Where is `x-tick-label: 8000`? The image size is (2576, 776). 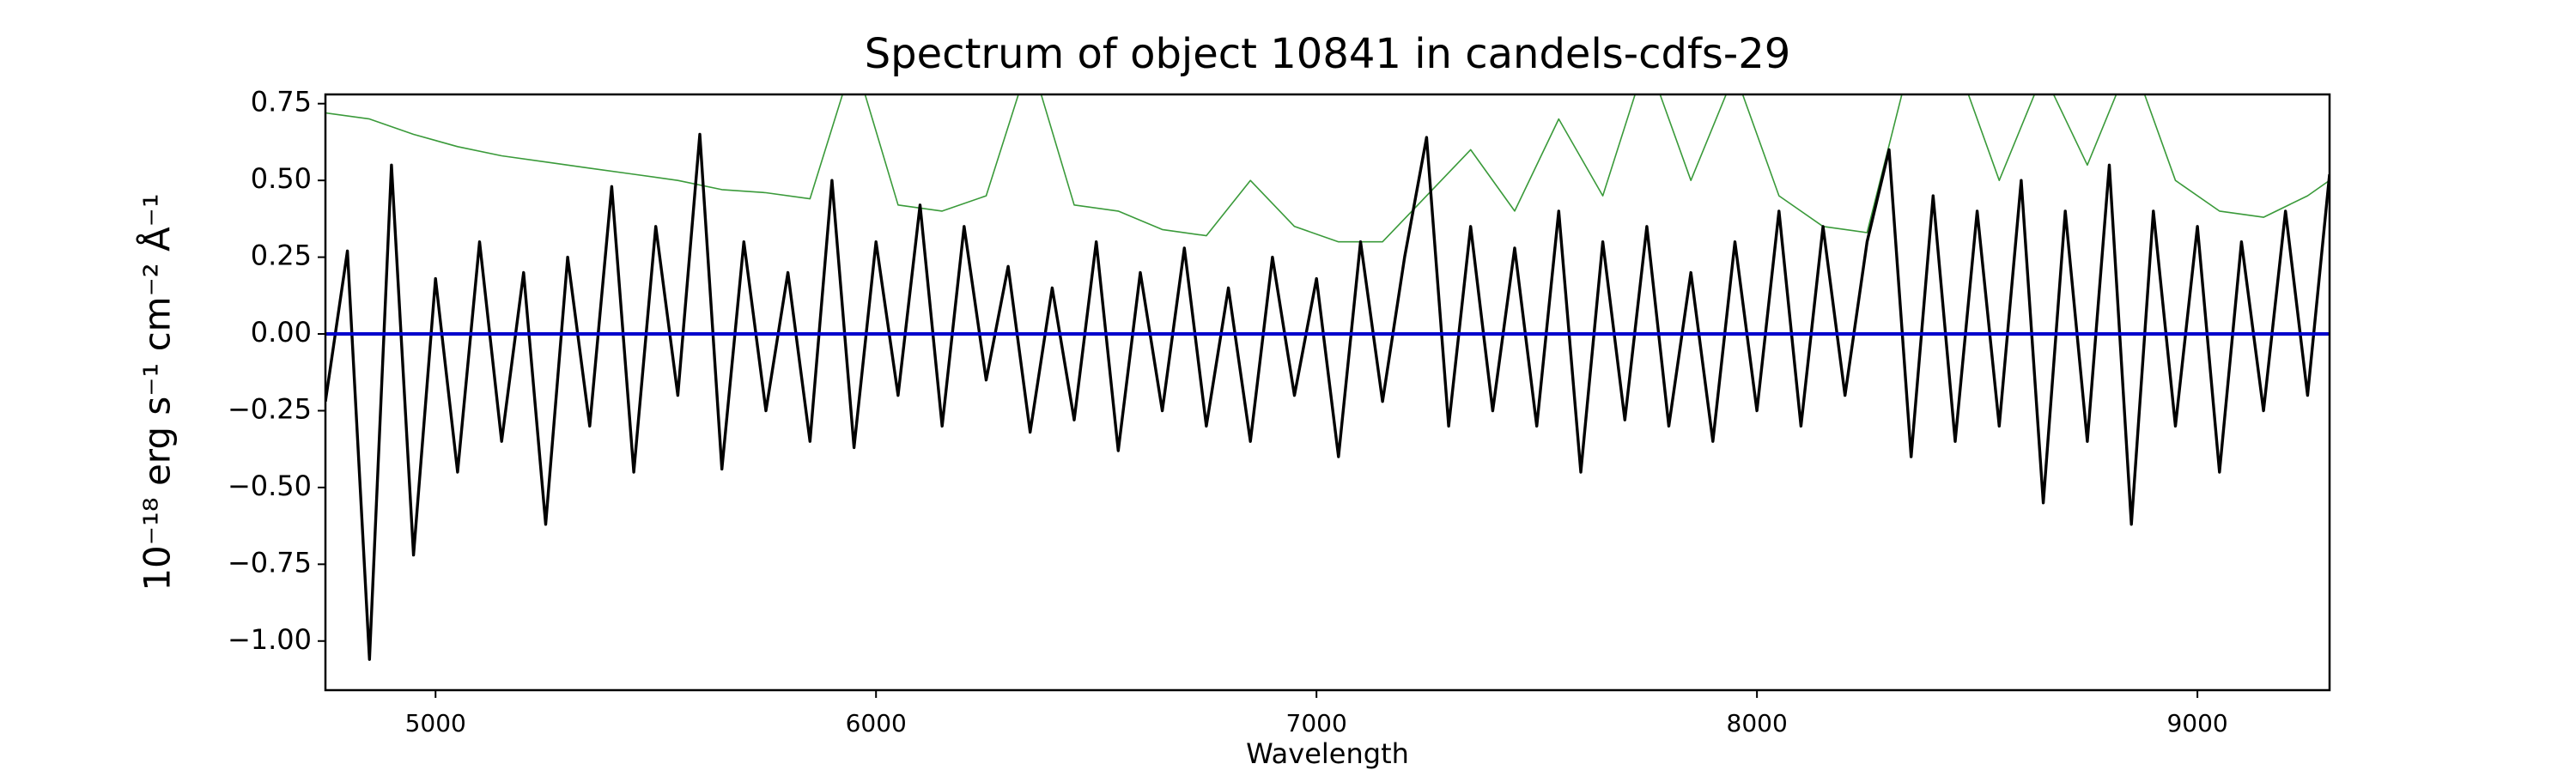 x-tick-label: 8000 is located at coordinates (1758, 723).